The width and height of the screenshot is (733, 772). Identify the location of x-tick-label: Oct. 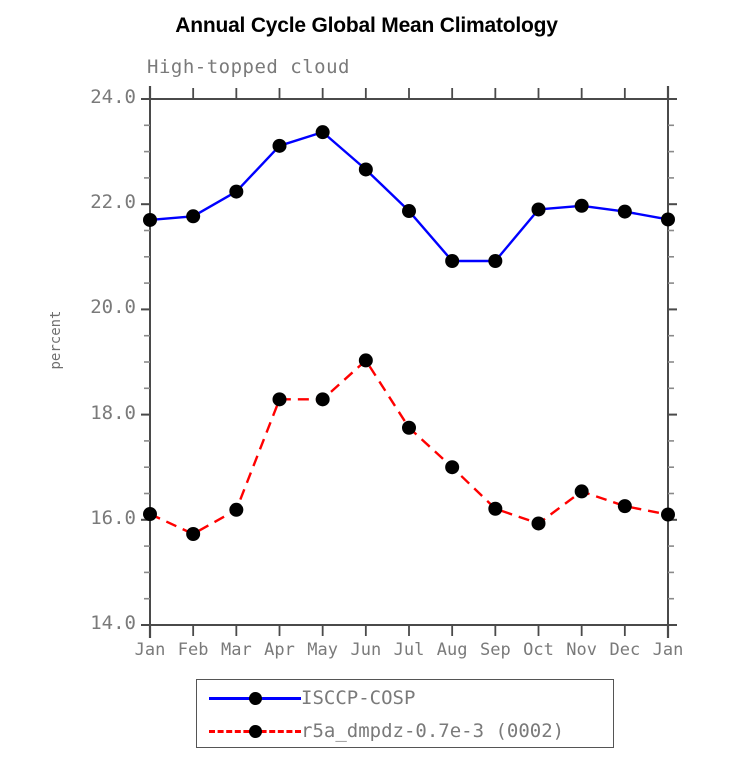
(538, 650).